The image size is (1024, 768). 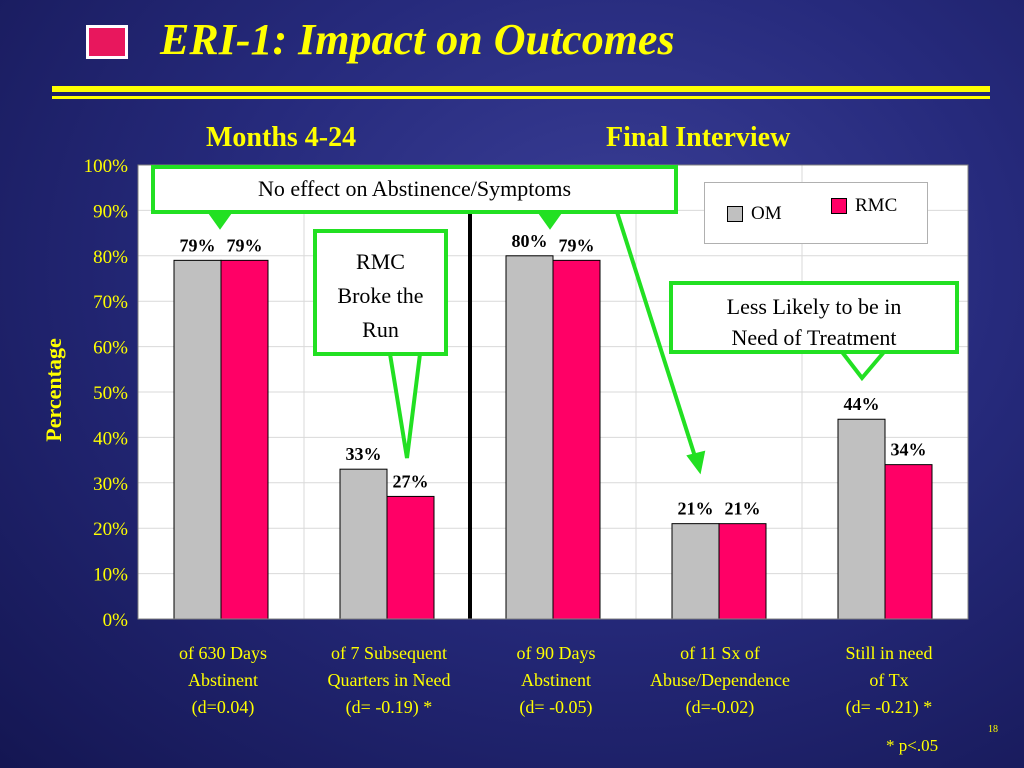 I want to click on legend-label-rmc: RMC, so click(x=876, y=205).